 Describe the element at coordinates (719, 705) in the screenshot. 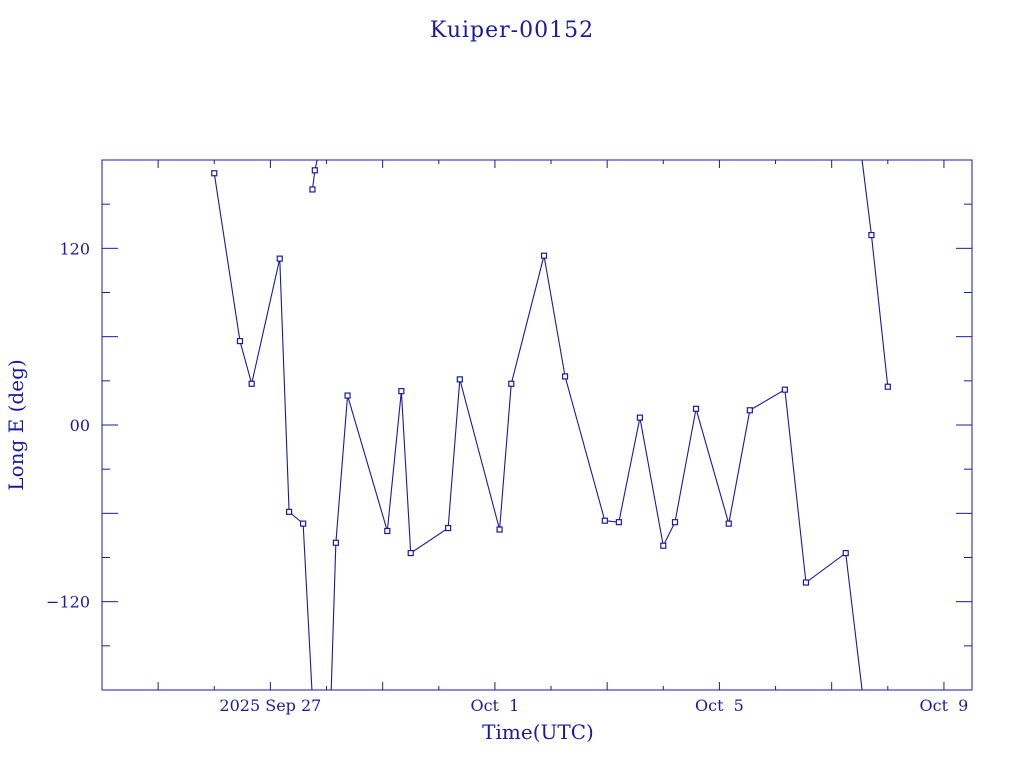

I see `x-tick-label: Oct 5` at that location.